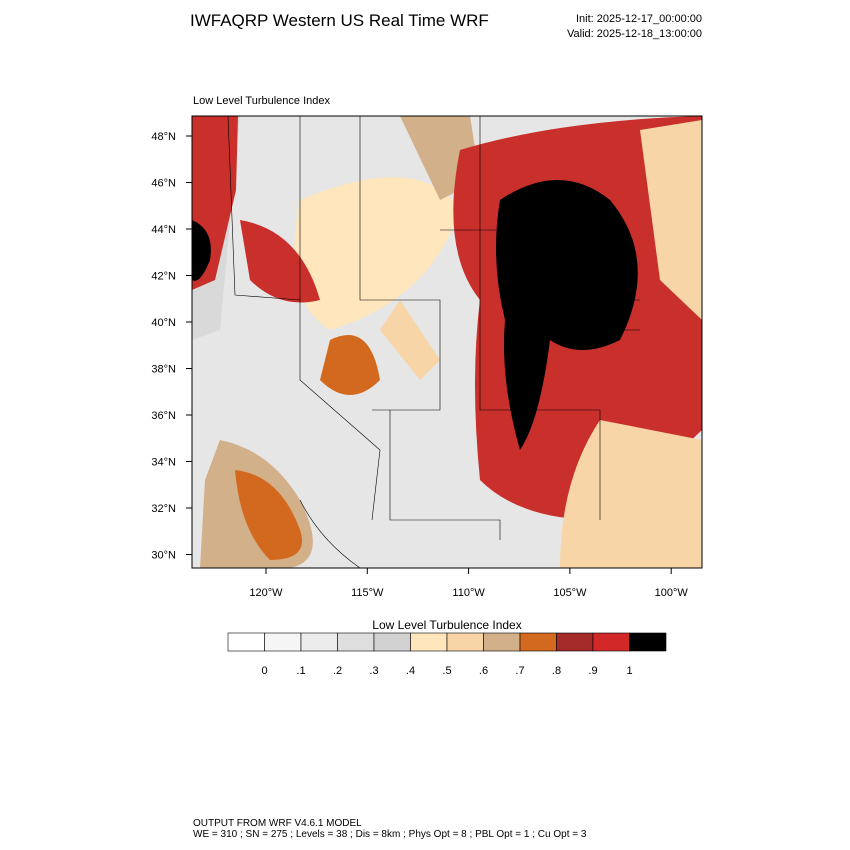  What do you see at coordinates (163, 323) in the screenshot?
I see `lat-label: 40°N` at bounding box center [163, 323].